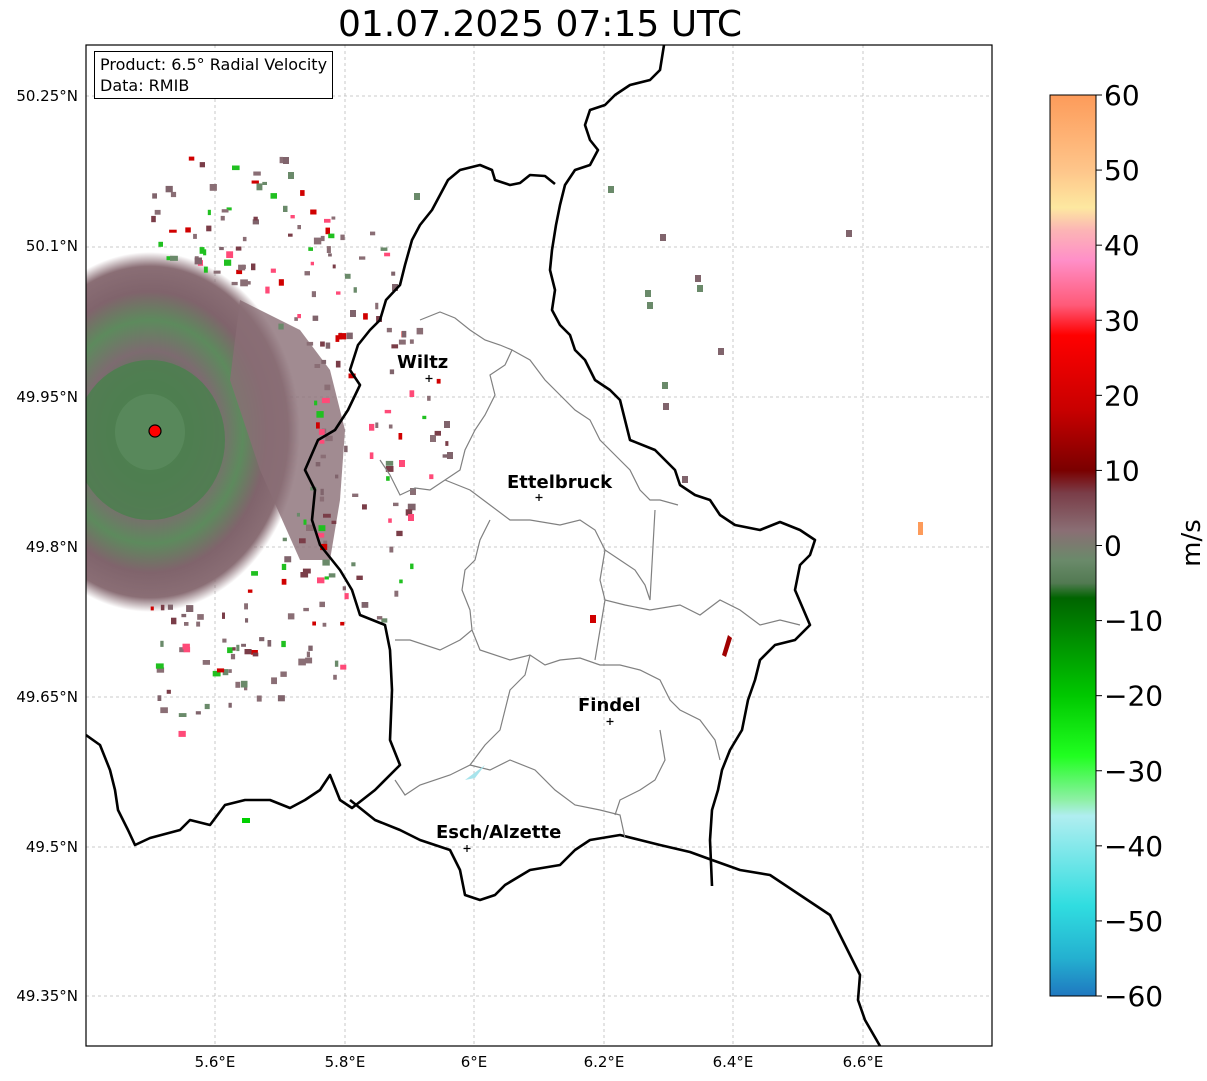 The height and width of the screenshot is (1081, 1207). Describe the element at coordinates (1122, 170) in the screenshot. I see `colorbar-tick-label: 50` at that location.